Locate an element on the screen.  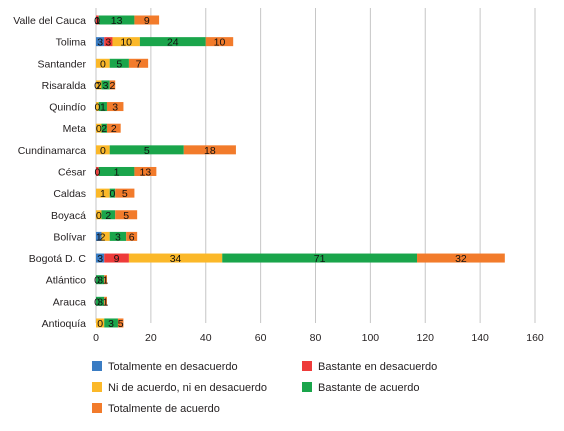
data-label-risaralda-totalmente-de-acuerdo: 2 is located at coordinates (113, 86).